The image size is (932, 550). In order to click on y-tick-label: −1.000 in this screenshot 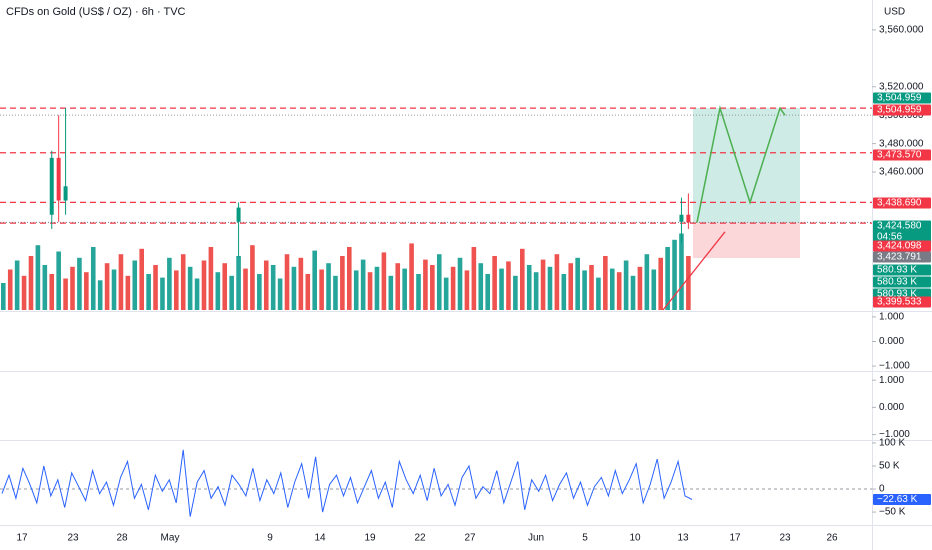, I will do `click(894, 434)`.